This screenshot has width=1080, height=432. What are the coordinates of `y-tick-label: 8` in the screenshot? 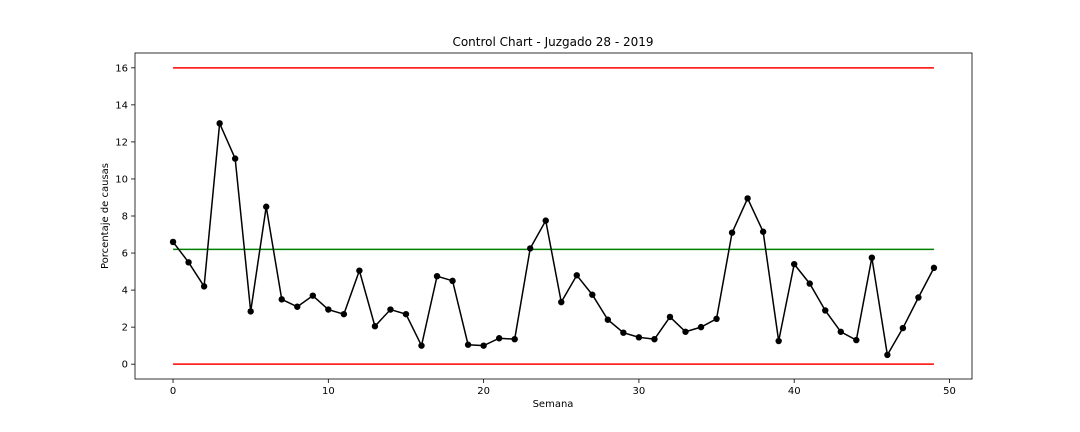 It's located at (125, 217).